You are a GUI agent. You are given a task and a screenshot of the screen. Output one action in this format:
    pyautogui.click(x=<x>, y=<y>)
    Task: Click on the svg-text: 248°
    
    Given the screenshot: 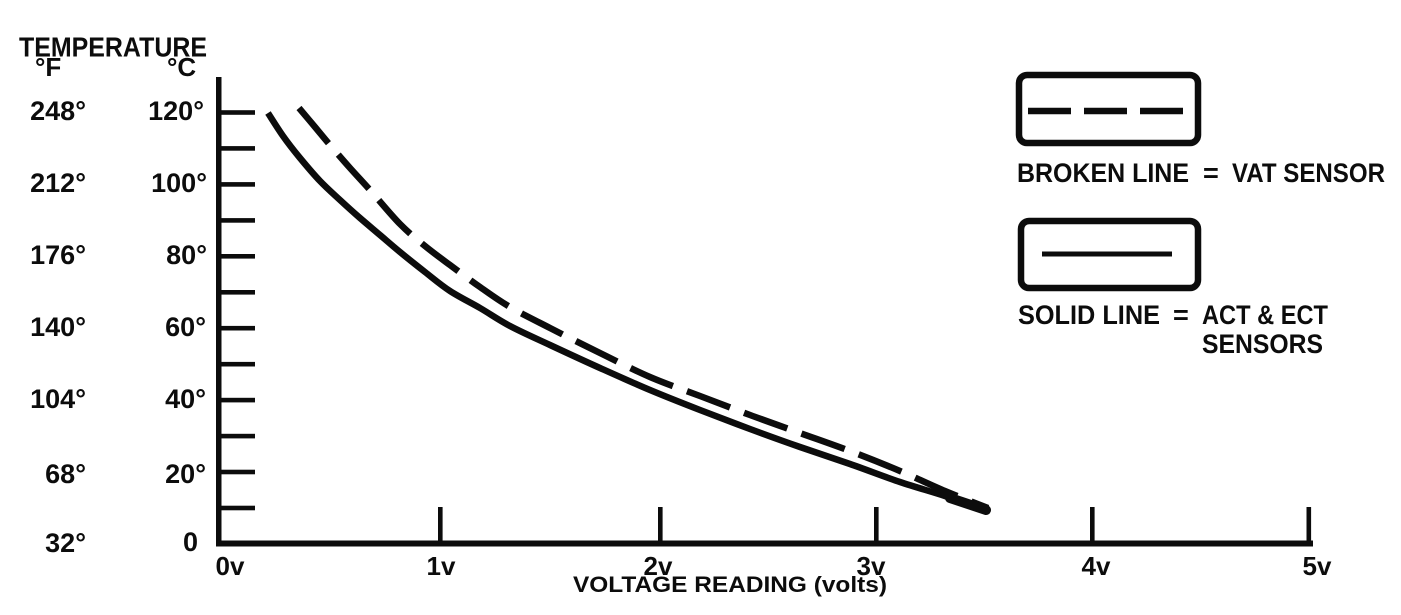 What is the action you would take?
    pyautogui.click(x=58, y=111)
    